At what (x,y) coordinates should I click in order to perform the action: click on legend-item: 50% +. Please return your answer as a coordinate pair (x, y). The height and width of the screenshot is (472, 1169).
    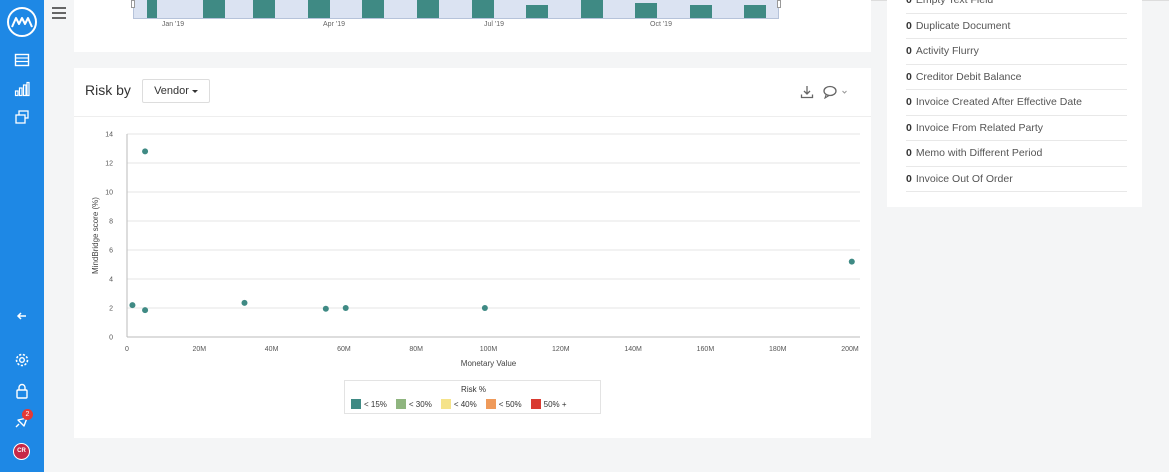
    Looking at the image, I should click on (548, 404).